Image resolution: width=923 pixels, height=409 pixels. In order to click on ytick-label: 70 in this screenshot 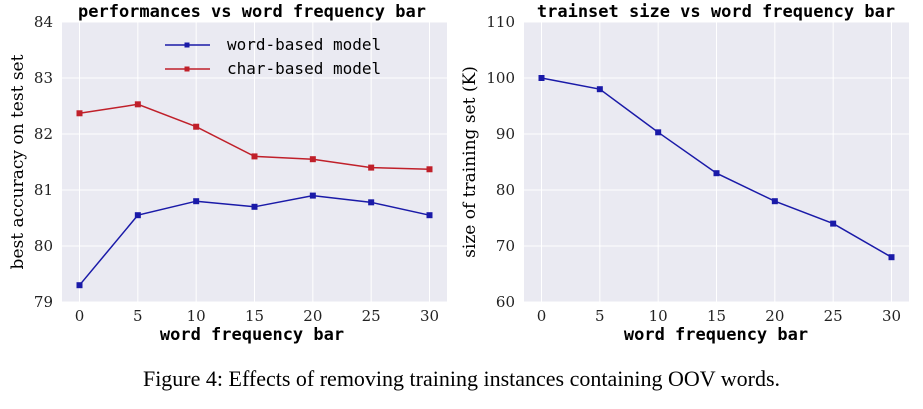, I will do `click(505, 246)`.